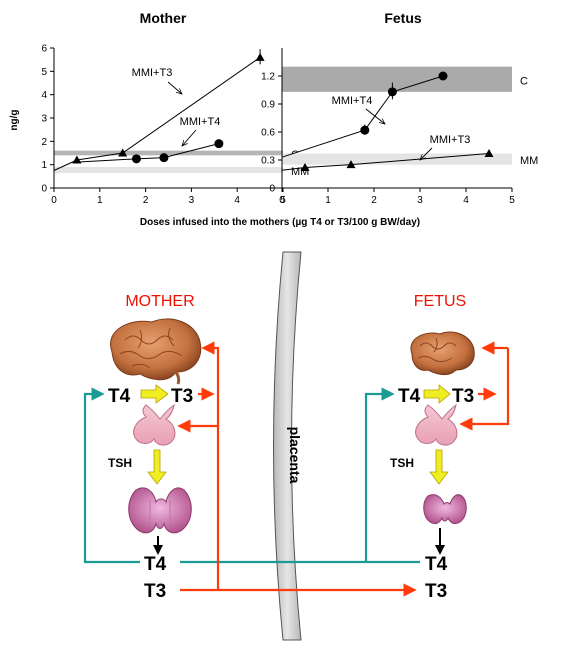 The height and width of the screenshot is (650, 562). What do you see at coordinates (163, 18) in the screenshot?
I see `mother-chart-title: Mother` at bounding box center [163, 18].